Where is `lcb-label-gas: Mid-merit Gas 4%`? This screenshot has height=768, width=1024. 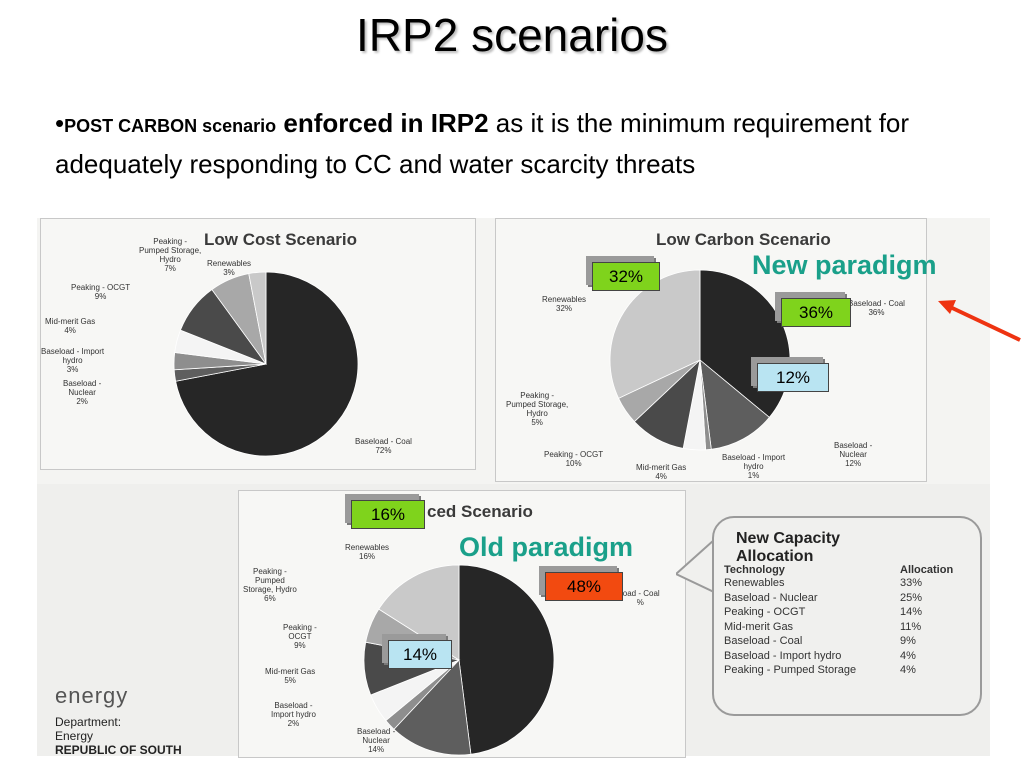
lcb-label-gas: Mid-merit Gas 4% is located at coordinates (661, 472).